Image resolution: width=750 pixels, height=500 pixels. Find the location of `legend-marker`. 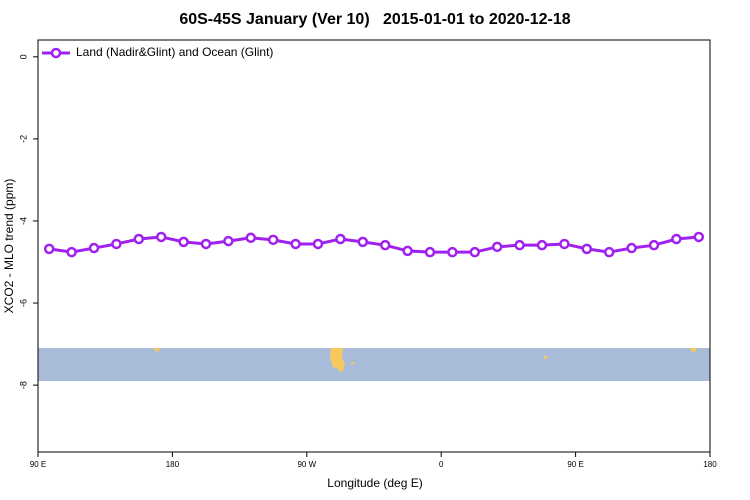

legend-marker is located at coordinates (56, 53).